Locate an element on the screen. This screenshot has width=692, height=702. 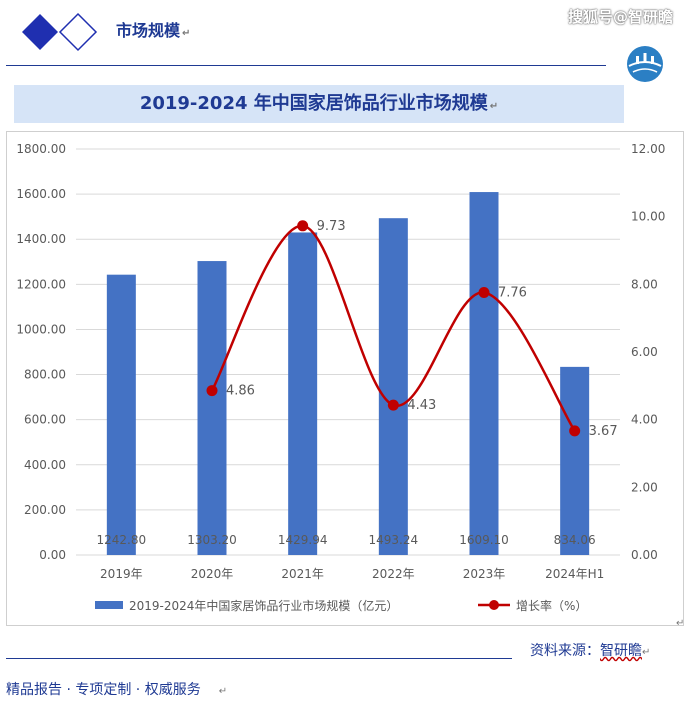
right-axis-tick: 8.00 is located at coordinates (644, 284).